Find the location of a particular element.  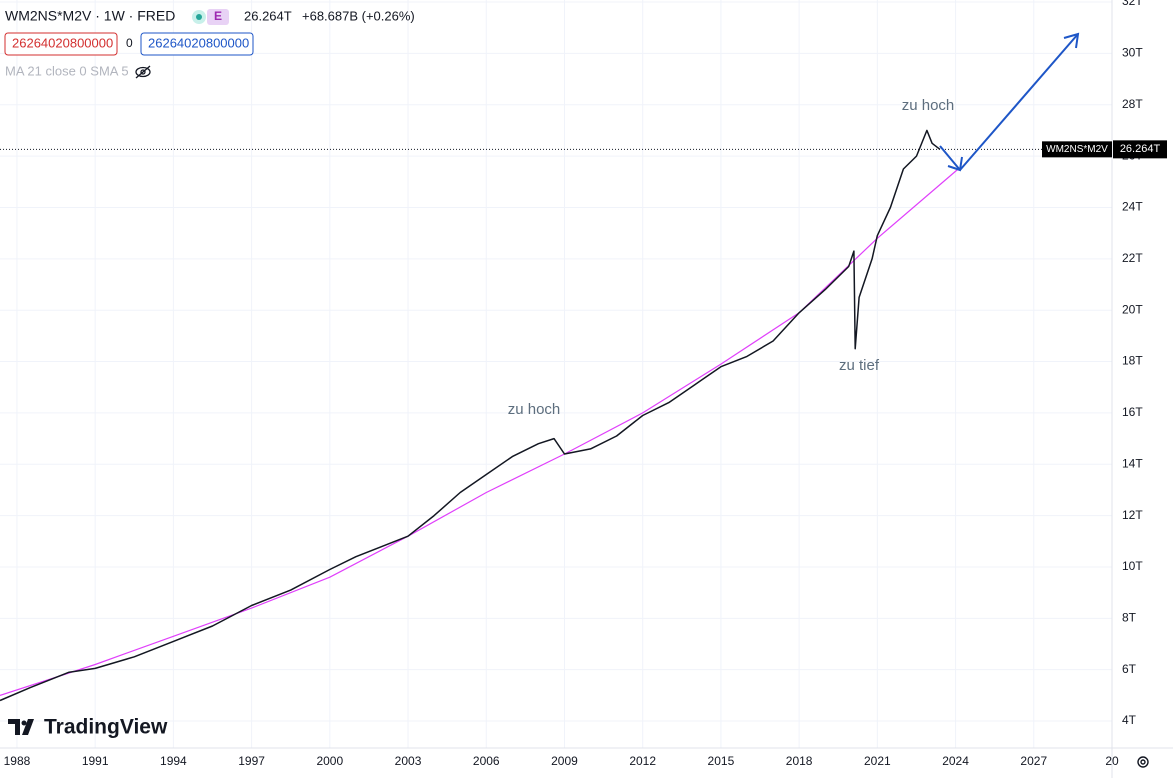

x-tick-label: 1991 is located at coordinates (95, 761).